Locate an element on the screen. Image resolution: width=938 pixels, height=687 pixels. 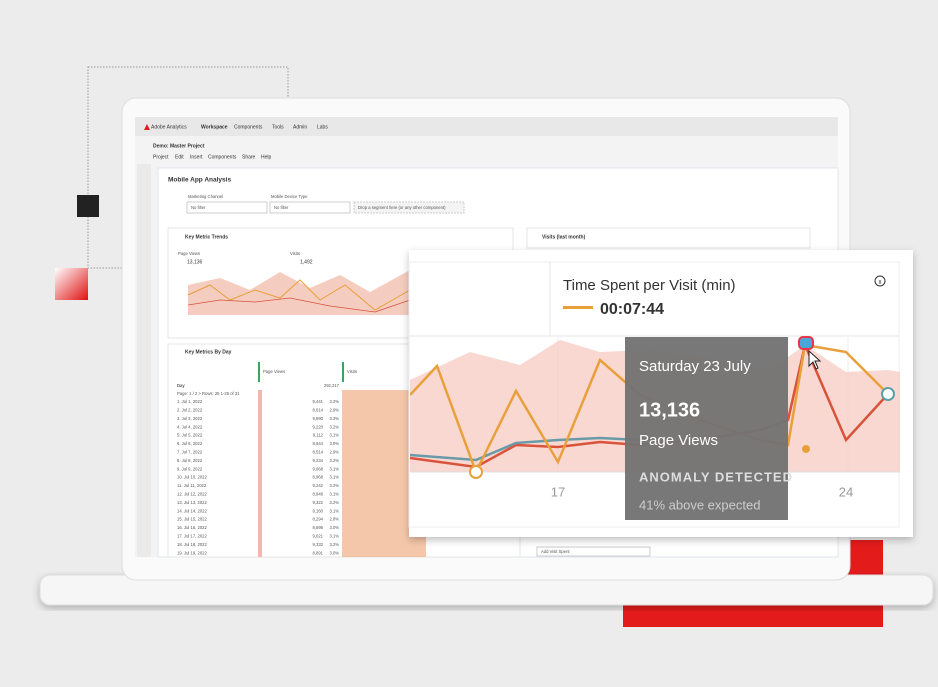
x-label: 17 is located at coordinates (558, 491).